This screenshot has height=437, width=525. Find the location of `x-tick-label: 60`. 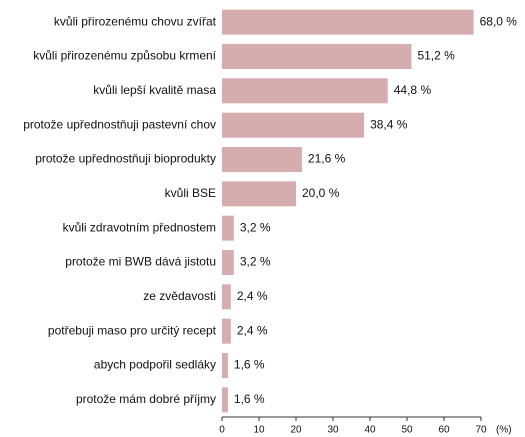

x-tick-label: 60 is located at coordinates (444, 430).